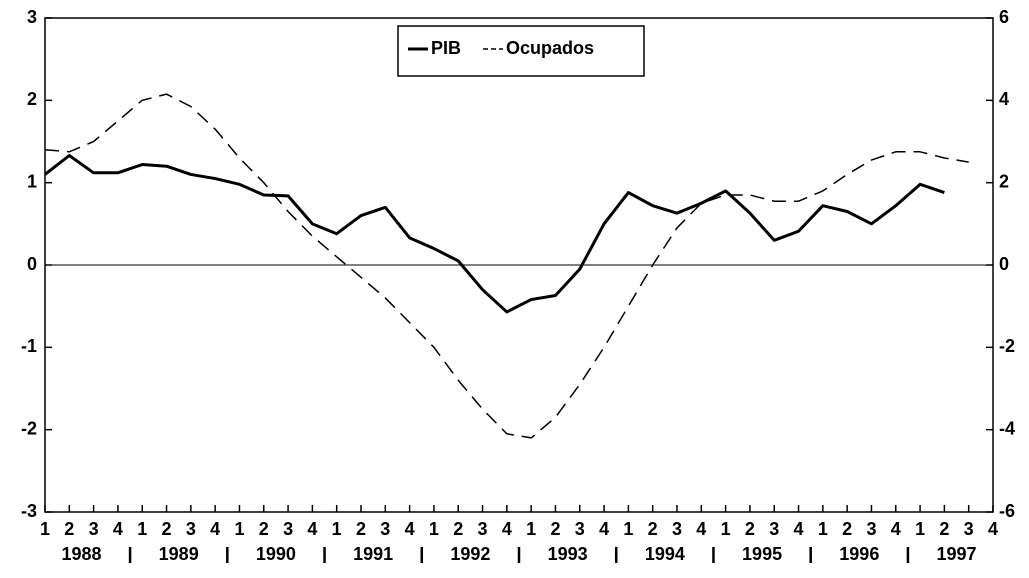 This screenshot has width=1029, height=578. What do you see at coordinates (550, 48) in the screenshot?
I see `legend-label: Ocupados` at bounding box center [550, 48].